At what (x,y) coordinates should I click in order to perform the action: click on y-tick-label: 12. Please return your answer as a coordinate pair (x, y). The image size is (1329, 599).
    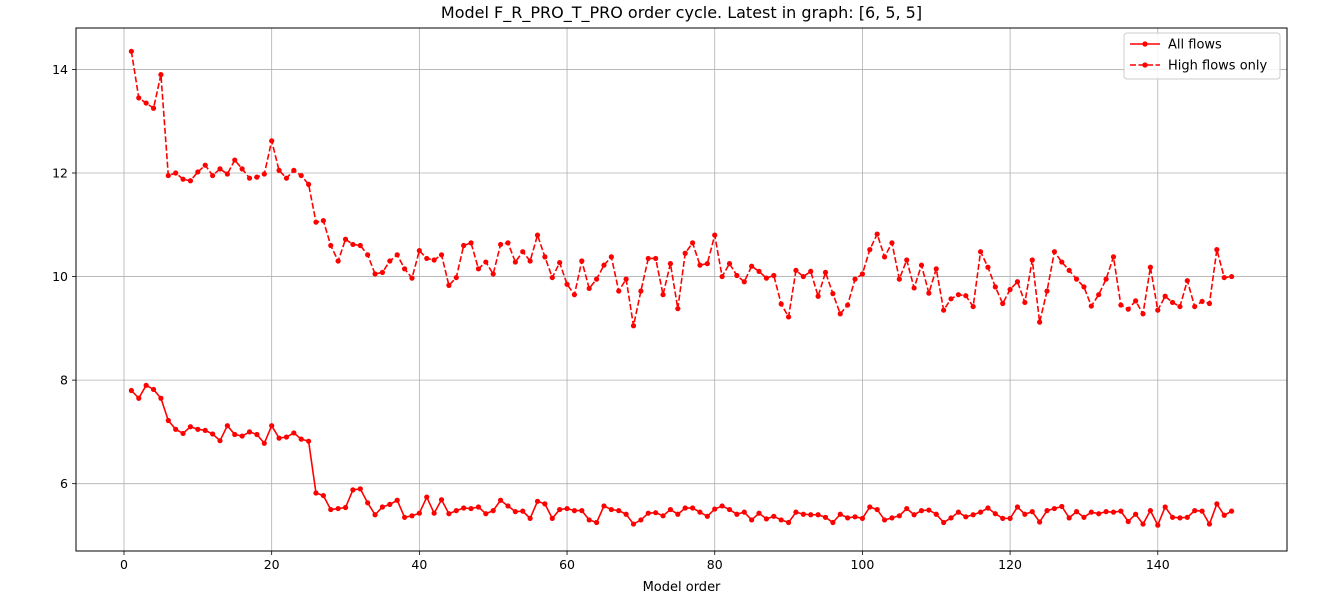
    Looking at the image, I should click on (60, 172).